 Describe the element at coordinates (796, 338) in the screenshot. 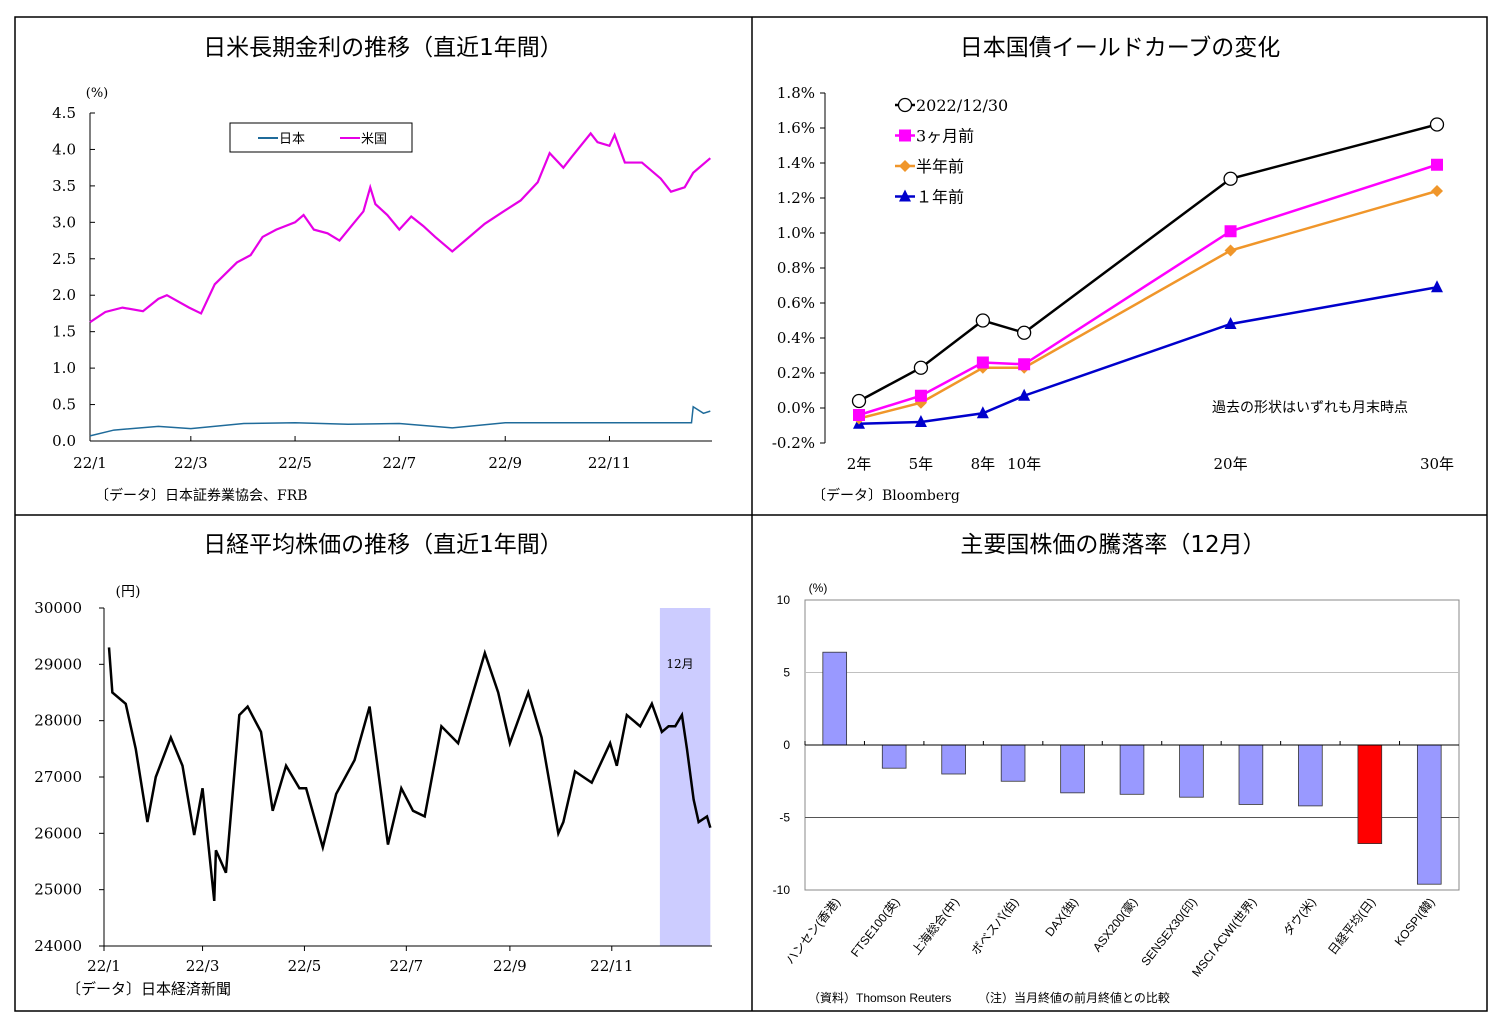

I see `y-tick-label: 0.4%` at that location.